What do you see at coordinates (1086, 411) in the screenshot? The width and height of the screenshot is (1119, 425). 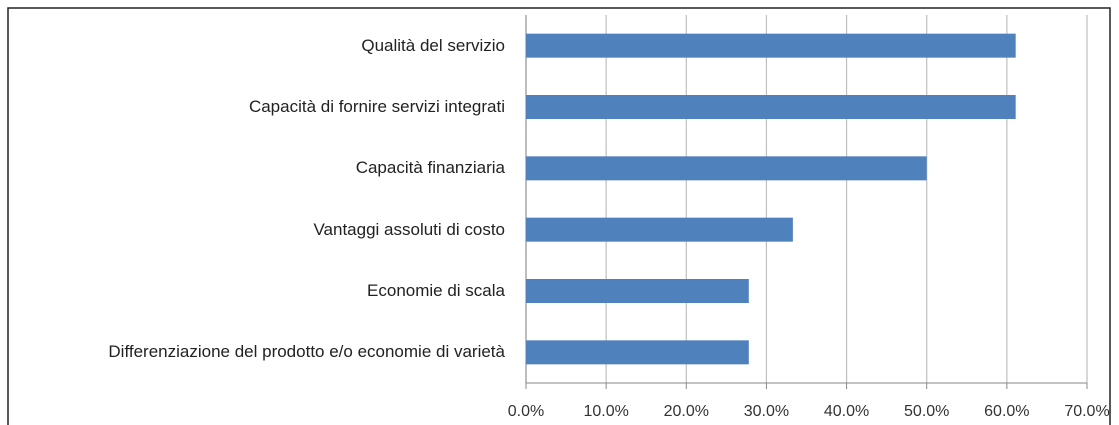 I see `x-tick-label: 70.0%` at bounding box center [1086, 411].